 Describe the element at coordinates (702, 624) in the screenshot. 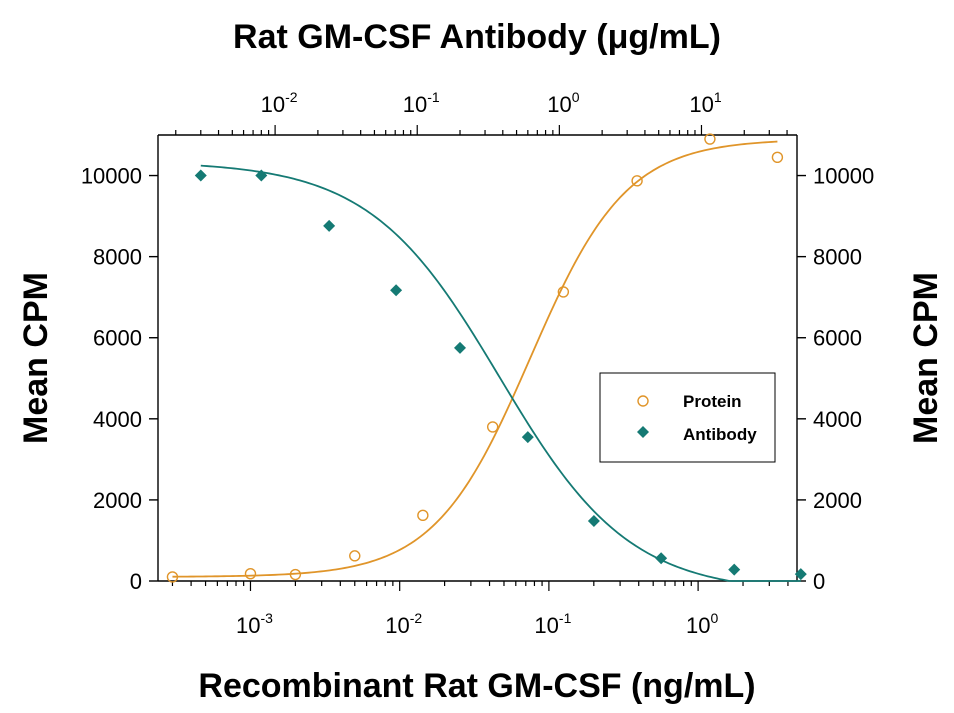

I see `x-tick-label: 10⁰` at that location.